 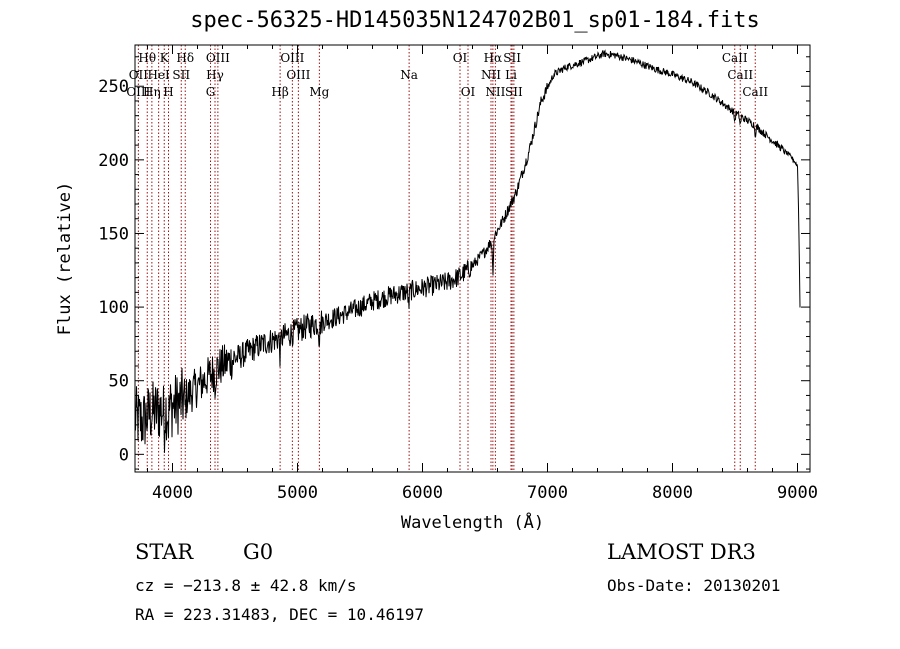 What do you see at coordinates (297, 493) in the screenshot?
I see `x-tick-label: 5000` at bounding box center [297, 493].